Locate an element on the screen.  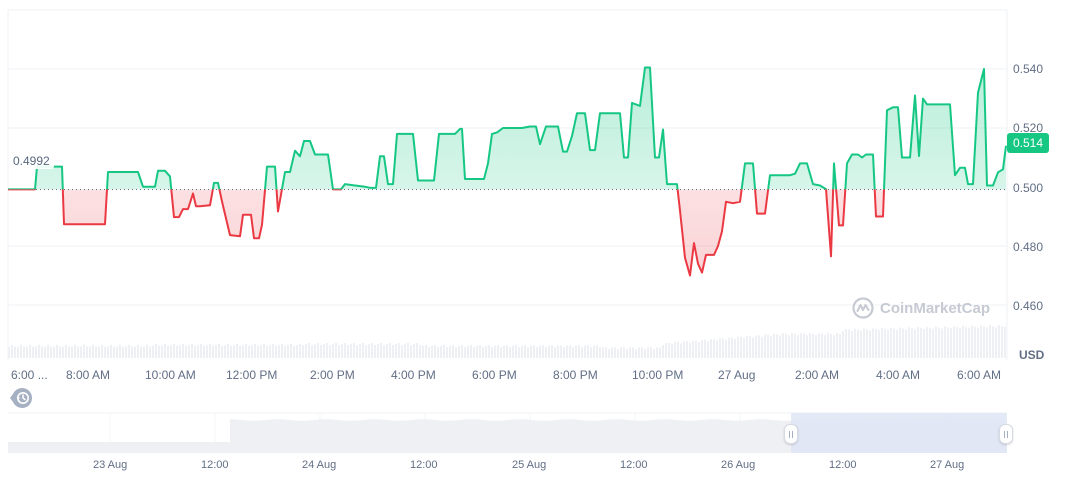
navigator-handle-left is located at coordinates (791, 434).